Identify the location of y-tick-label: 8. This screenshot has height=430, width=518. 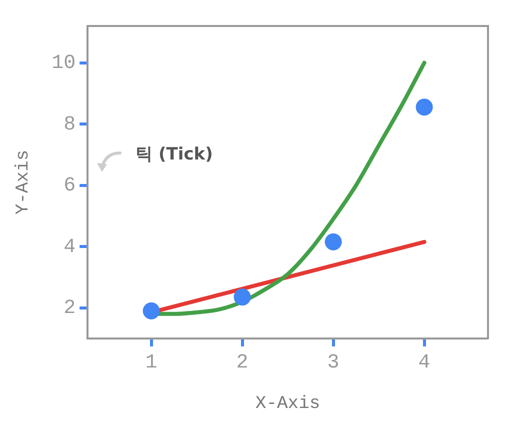
(70, 124).